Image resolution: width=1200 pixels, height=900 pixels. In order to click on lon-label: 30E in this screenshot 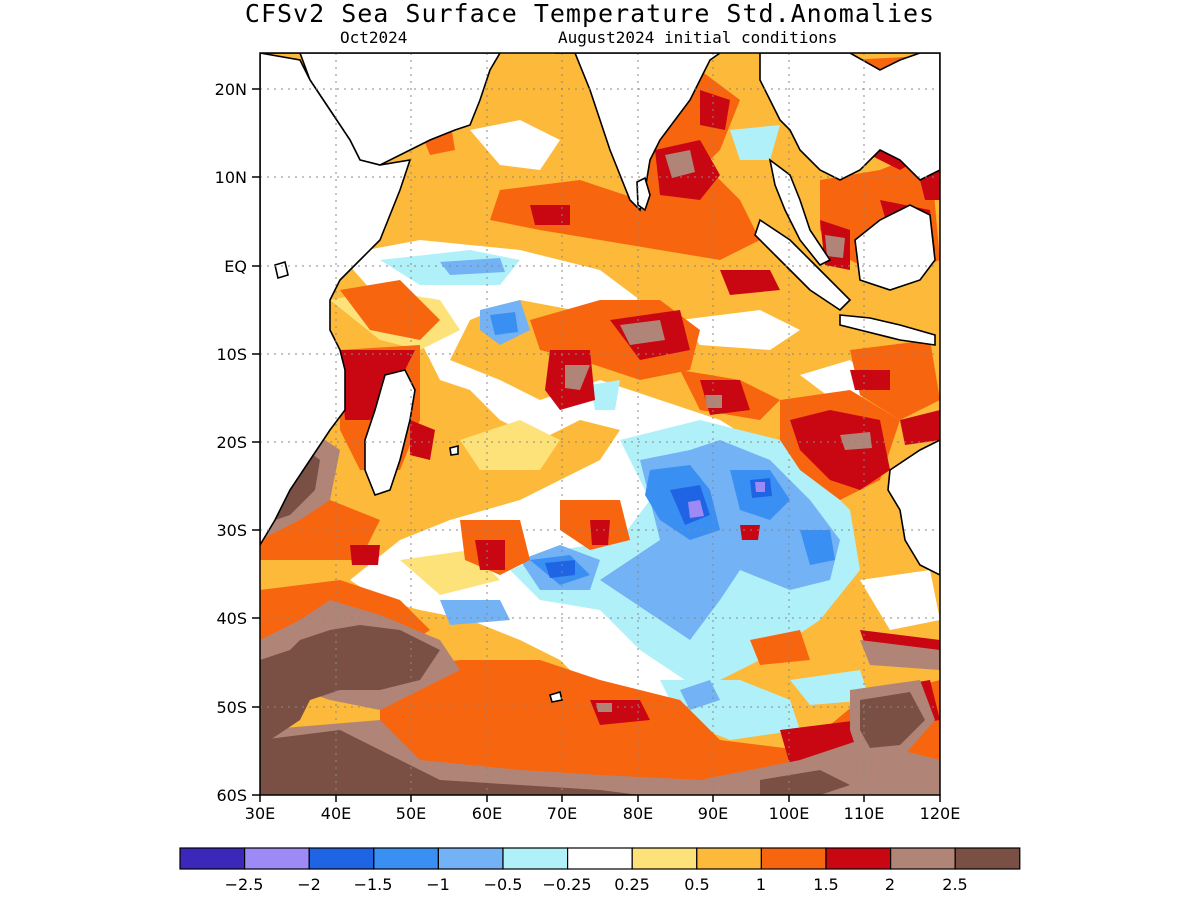, I will do `click(260, 813)`.